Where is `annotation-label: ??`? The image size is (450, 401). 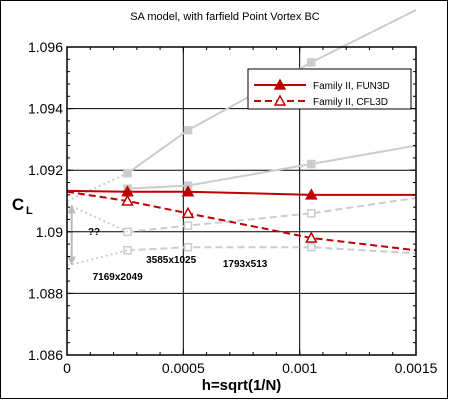
annotation-label: ?? is located at coordinates (94, 232).